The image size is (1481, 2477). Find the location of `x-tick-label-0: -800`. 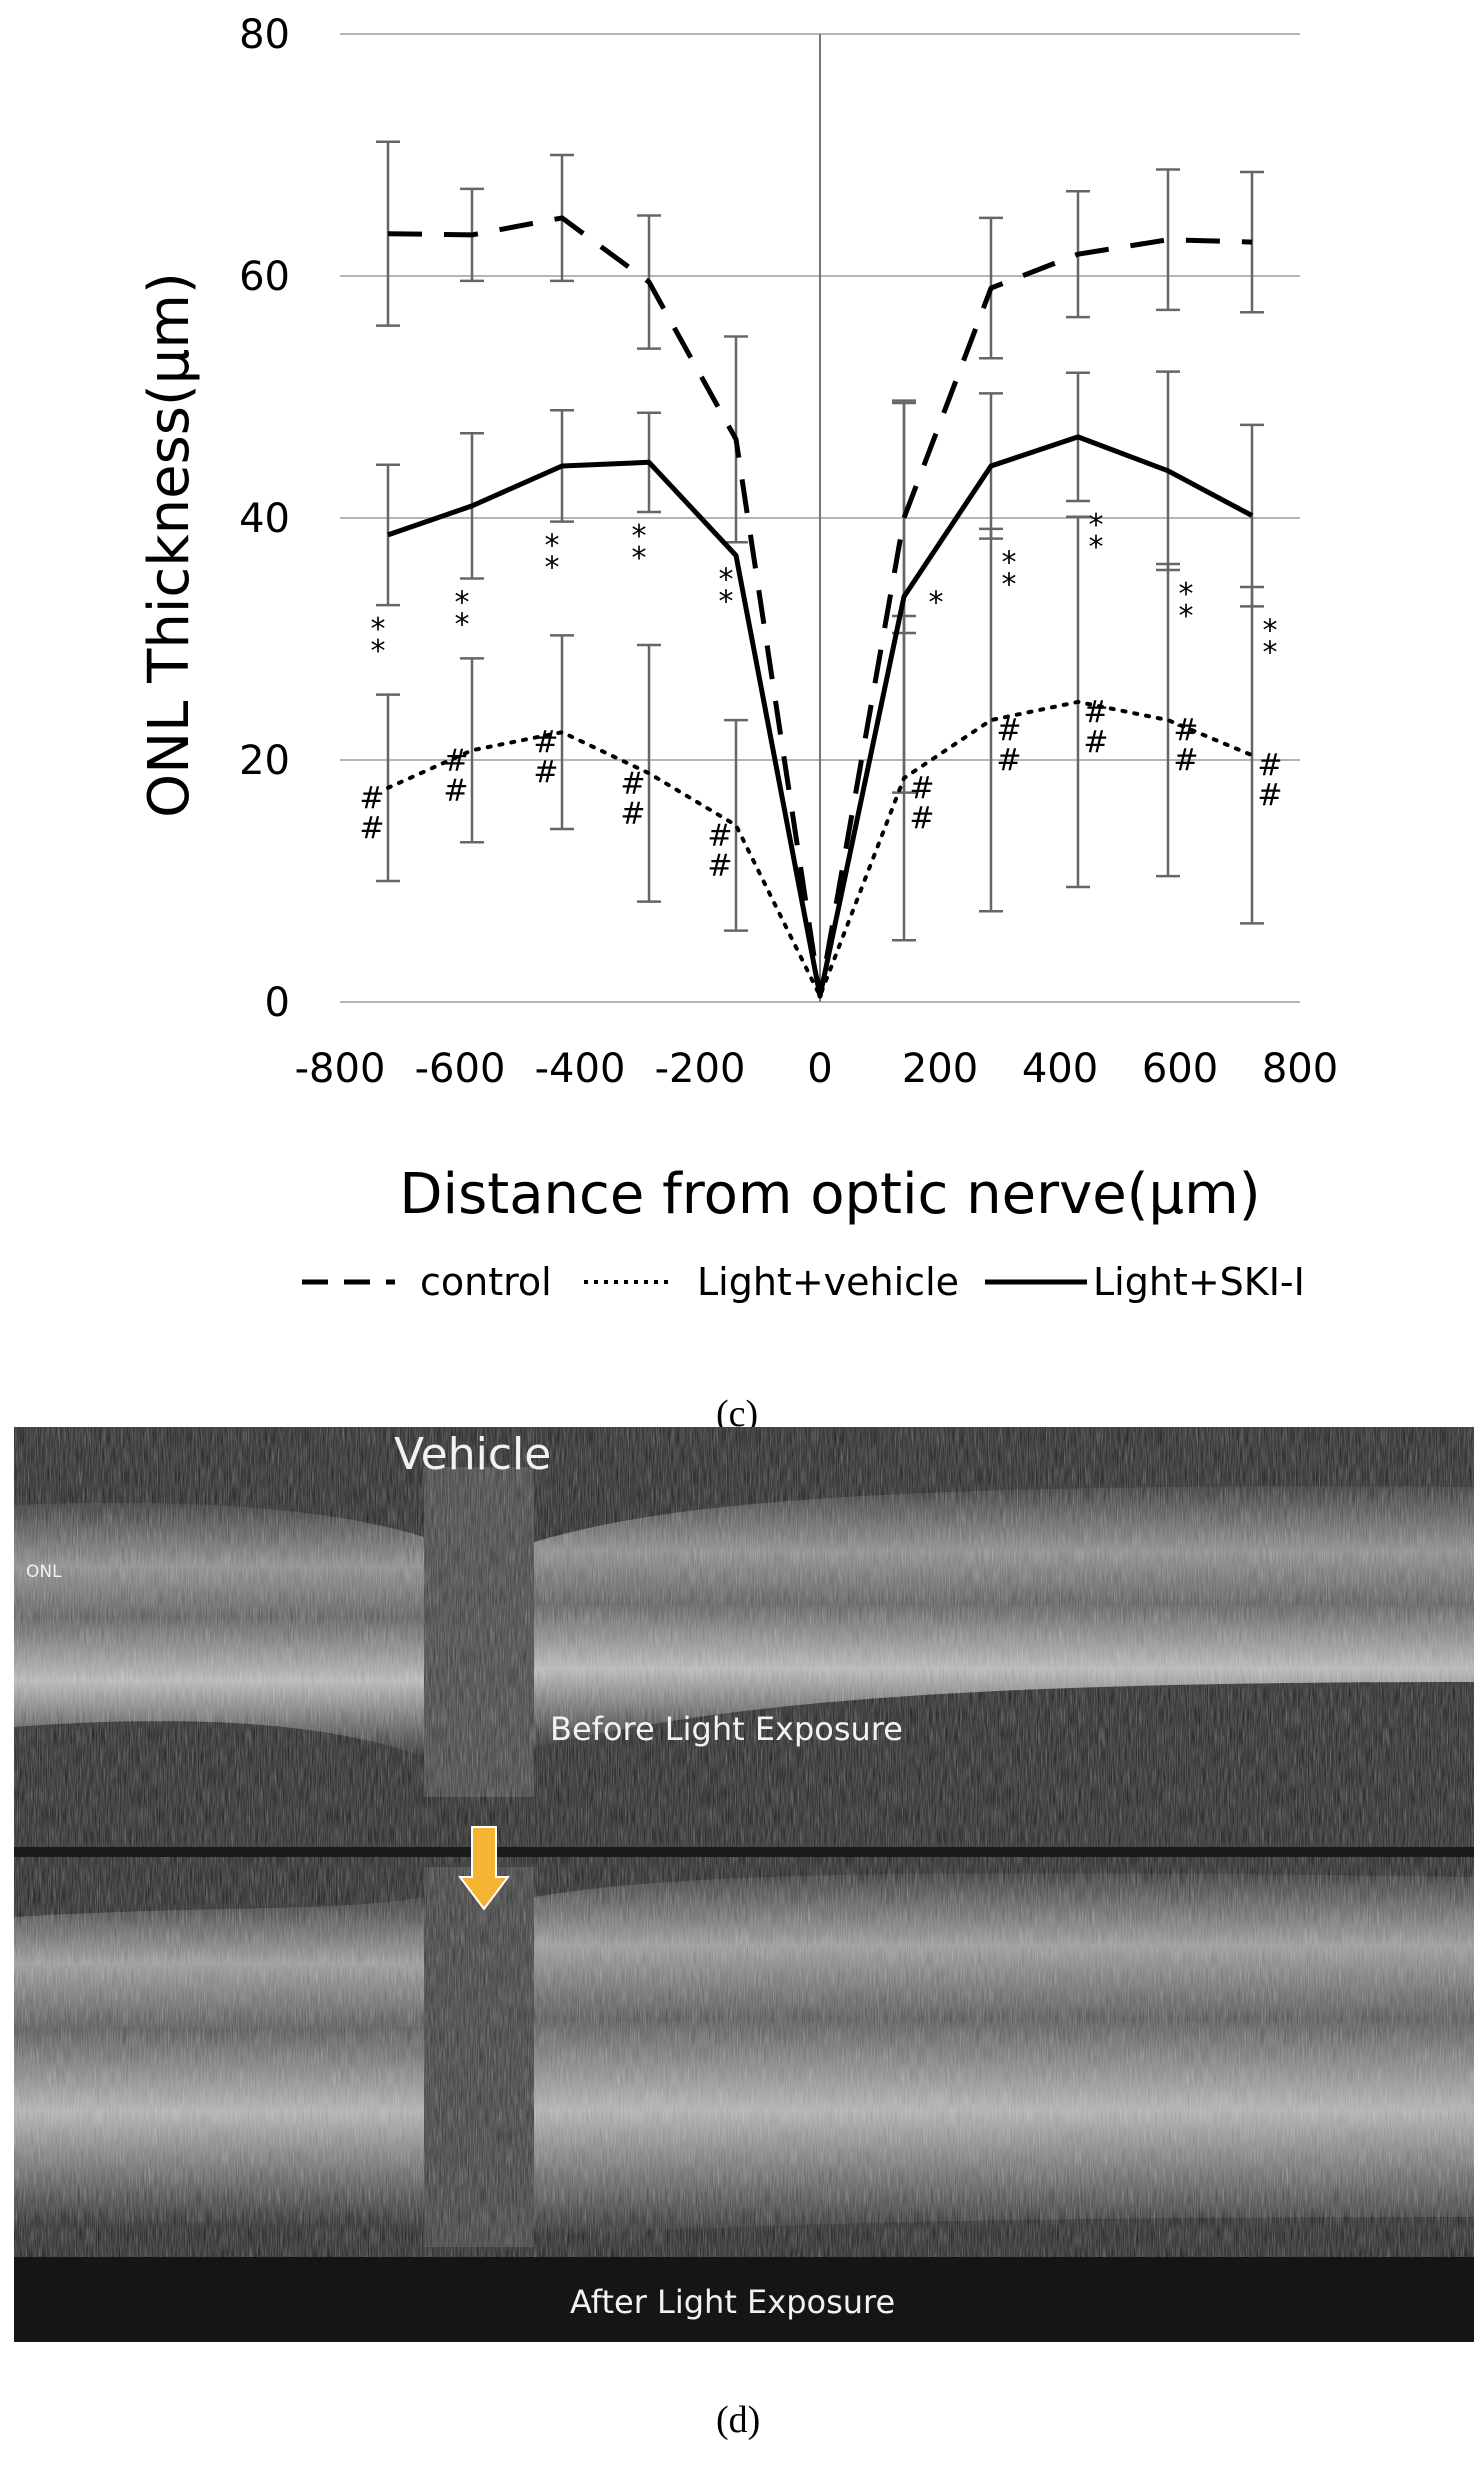

x-tick-label-0: -800 is located at coordinates (340, 1069).